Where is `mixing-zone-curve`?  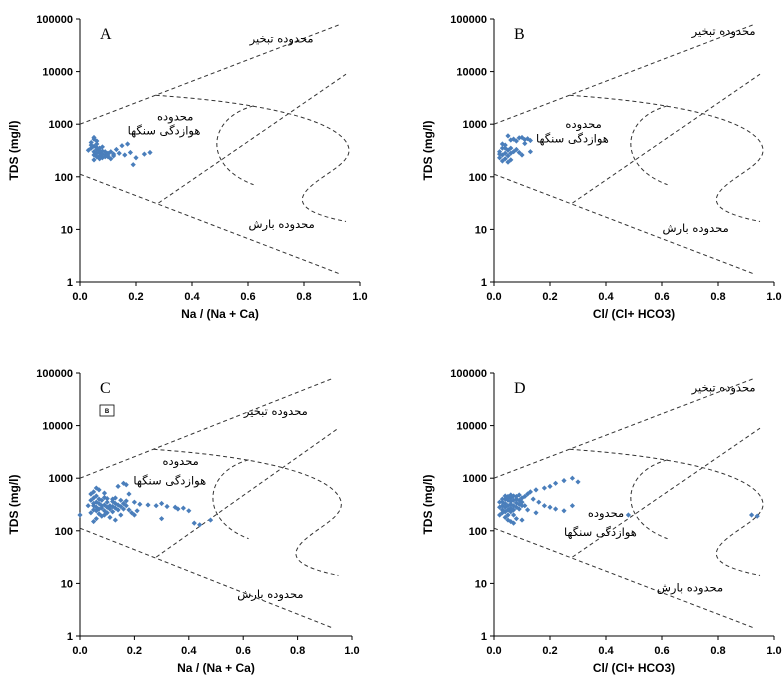
mixing-zone-curve is located at coordinates (247, 512).